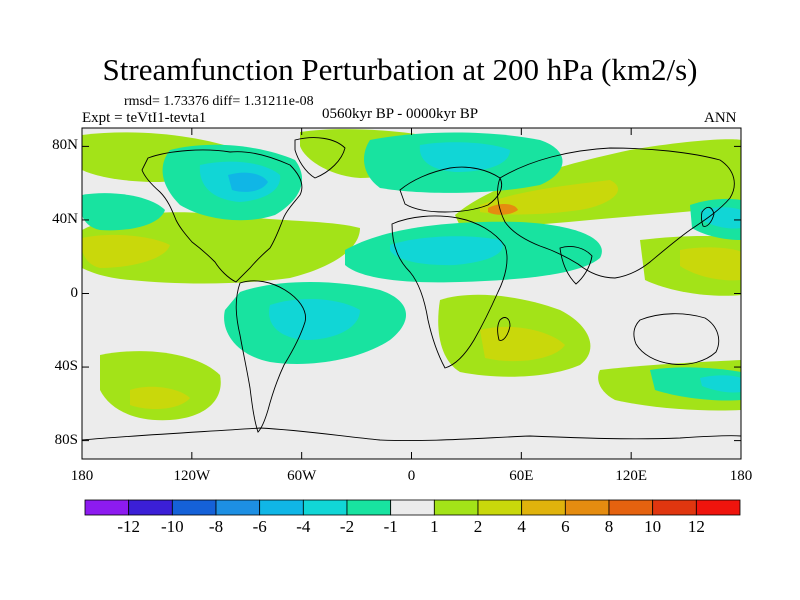 This screenshot has width=800, height=600. I want to click on x-tick-label-2: 60W, so click(302, 476).